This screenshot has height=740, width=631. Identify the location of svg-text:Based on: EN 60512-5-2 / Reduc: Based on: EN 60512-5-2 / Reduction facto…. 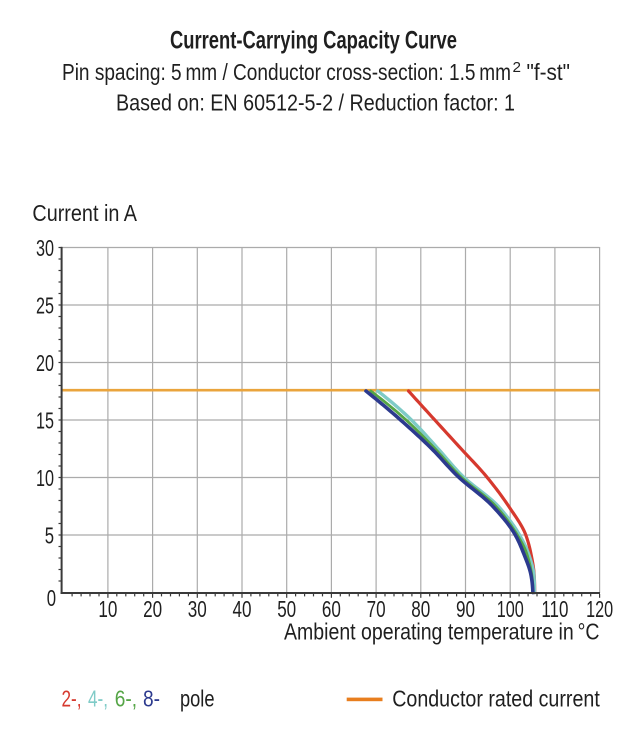
(315, 102).